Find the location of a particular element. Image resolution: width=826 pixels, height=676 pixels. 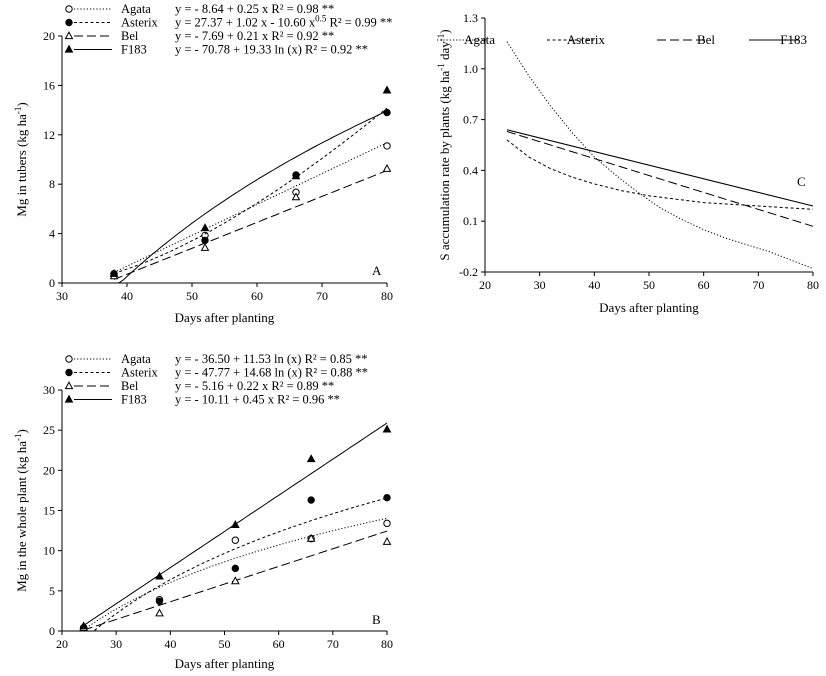

legend-equation-text: y = - 70.78 + 19.33 ln (x) R² = 0.92 ** is located at coordinates (271, 50).